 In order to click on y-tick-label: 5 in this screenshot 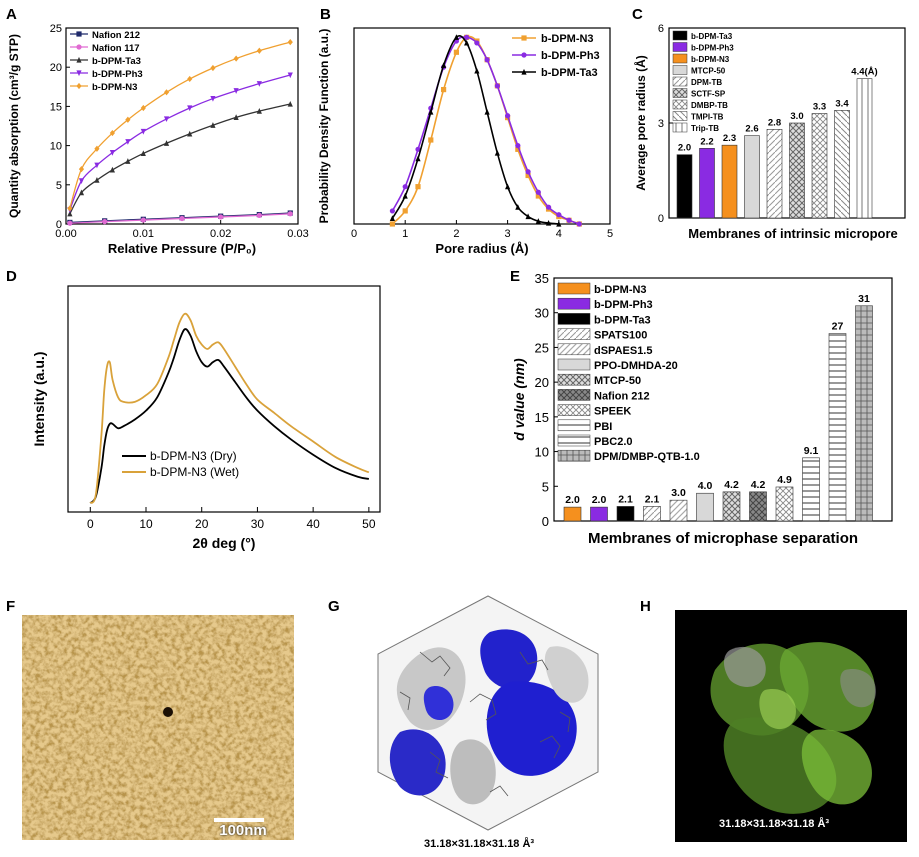, I will do `click(545, 486)`.